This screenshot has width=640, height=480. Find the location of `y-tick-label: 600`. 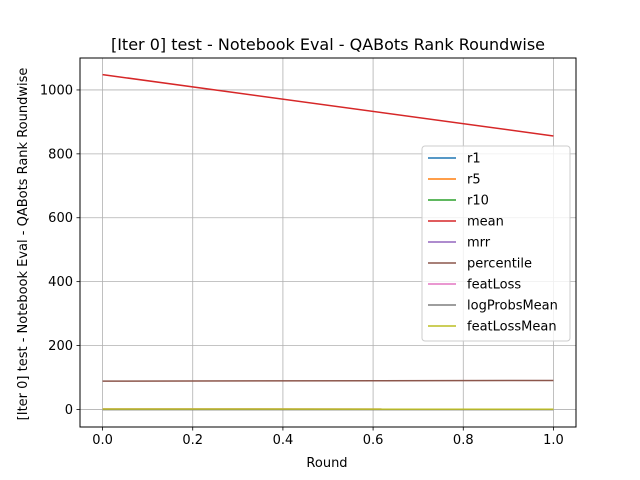

y-tick-label: 600 is located at coordinates (60, 218).